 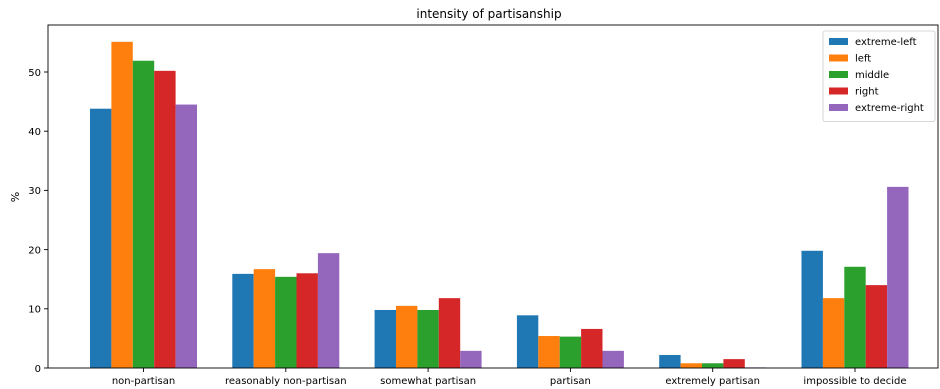 What do you see at coordinates (428, 381) in the screenshot?
I see `x-tick-label-2: somewhat partisan` at bounding box center [428, 381].